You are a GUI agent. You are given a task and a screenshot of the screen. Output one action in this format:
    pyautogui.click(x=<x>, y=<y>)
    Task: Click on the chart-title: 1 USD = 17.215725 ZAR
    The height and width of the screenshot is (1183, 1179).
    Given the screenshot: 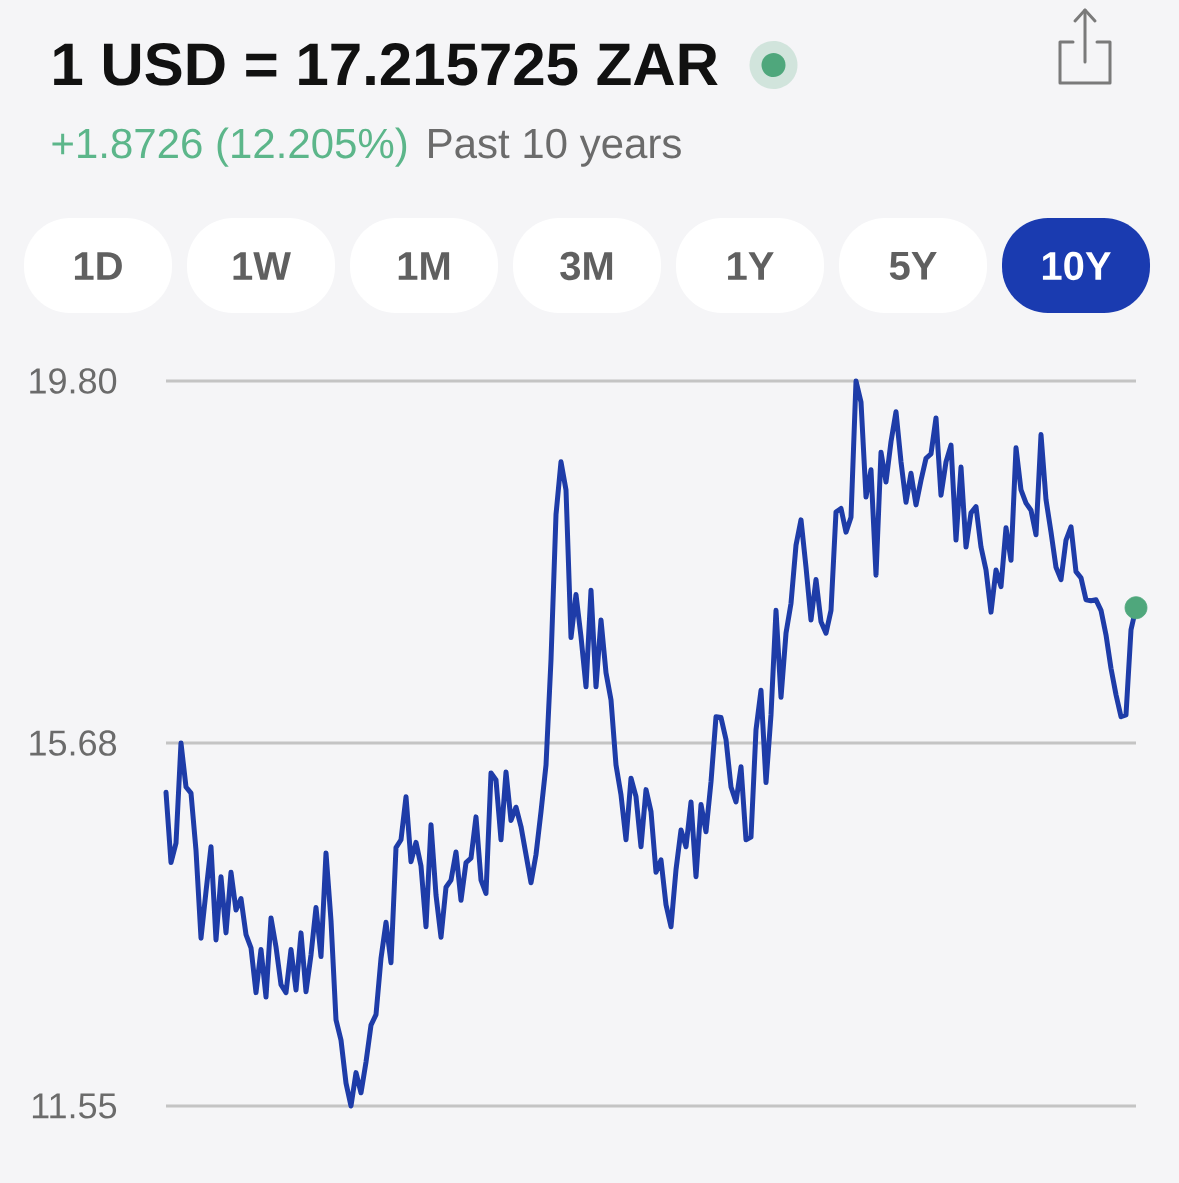 What is the action you would take?
    pyautogui.click(x=386, y=64)
    